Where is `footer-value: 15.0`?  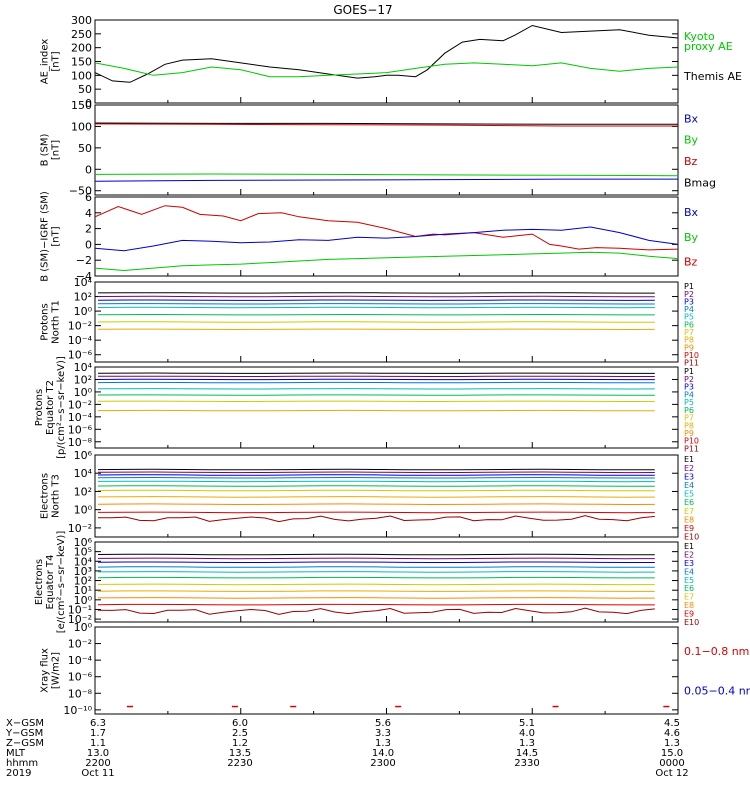 footer-value: 15.0 is located at coordinates (672, 753).